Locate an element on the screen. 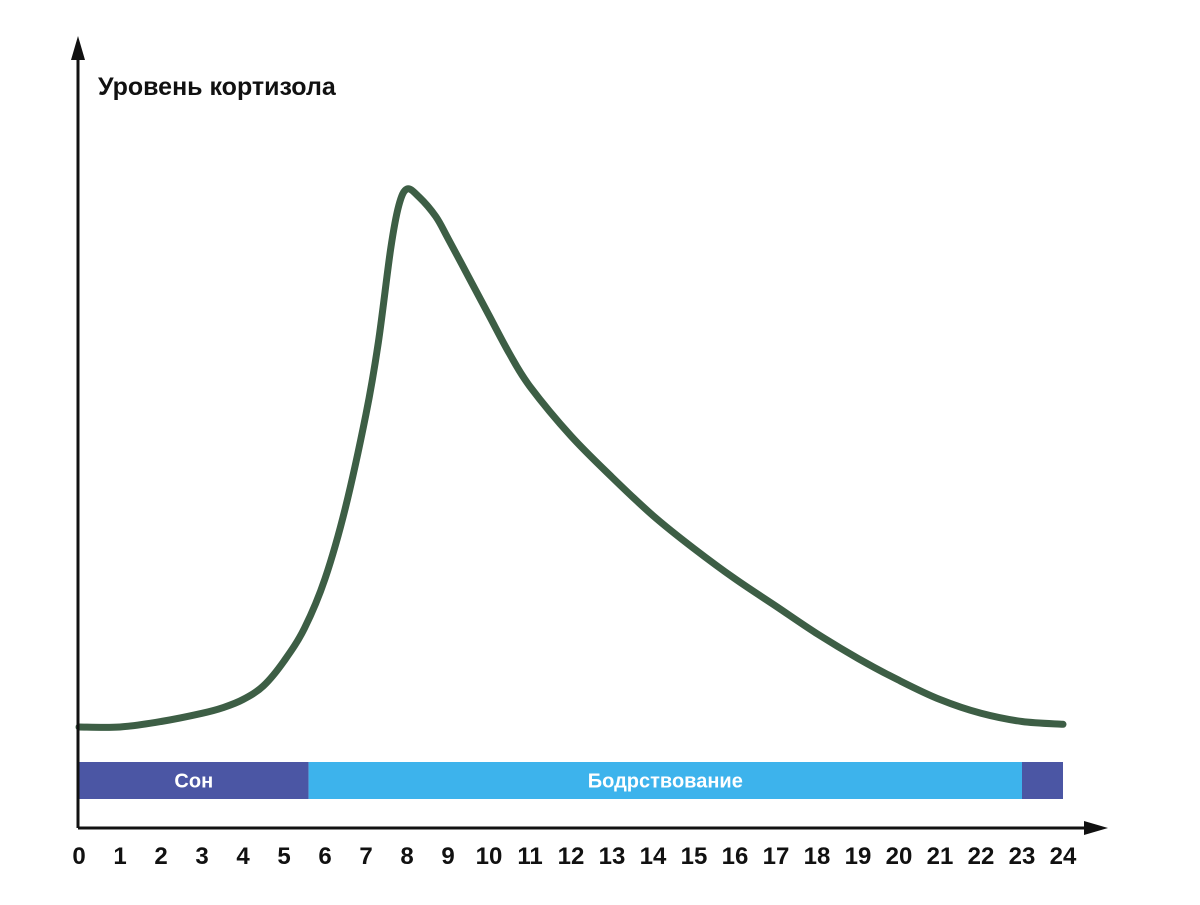 The width and height of the screenshot is (1200, 905). x-tick-label: 0 is located at coordinates (78, 856).